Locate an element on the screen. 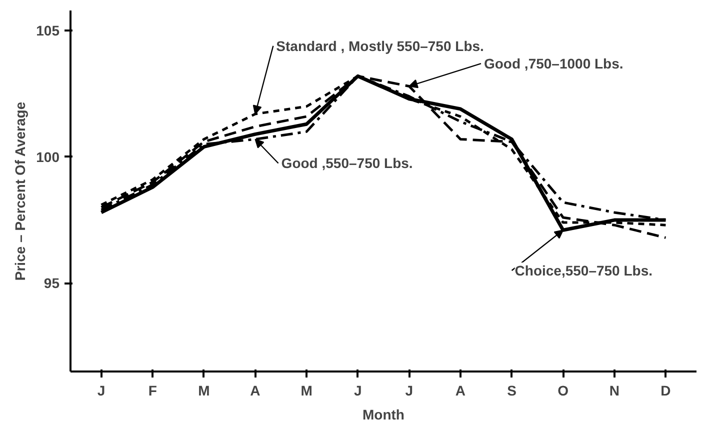 Image resolution: width=716 pixels, height=431 pixels. text: Good ,750–1000 Lbs. is located at coordinates (554, 64).